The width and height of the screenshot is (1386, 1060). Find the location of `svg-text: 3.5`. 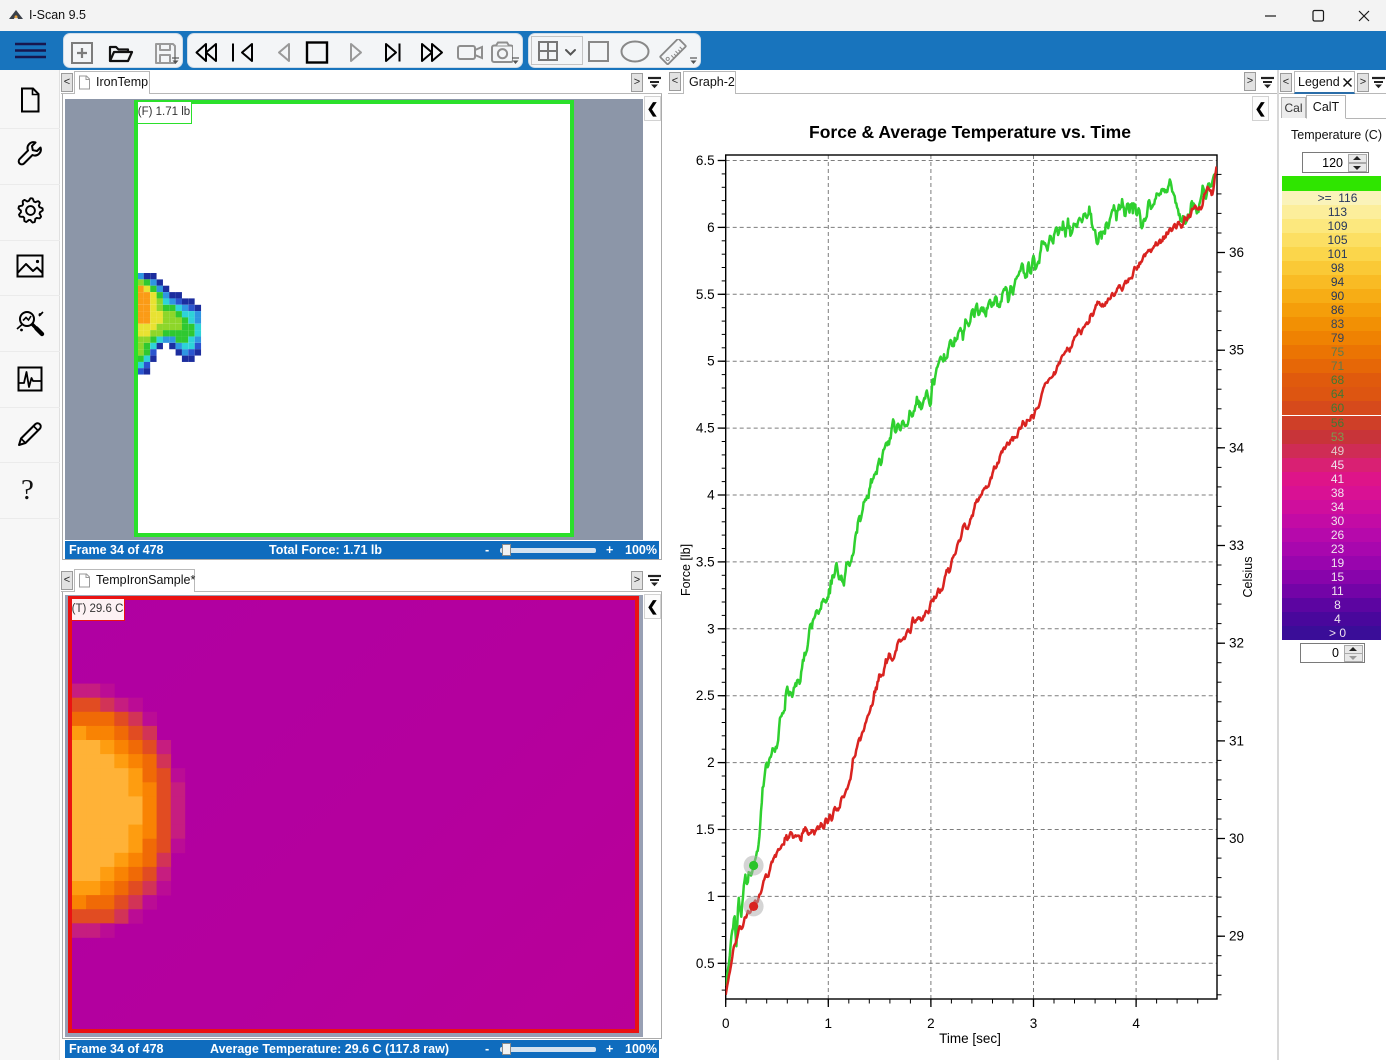

svg-text: 3.5 is located at coordinates (705, 561).